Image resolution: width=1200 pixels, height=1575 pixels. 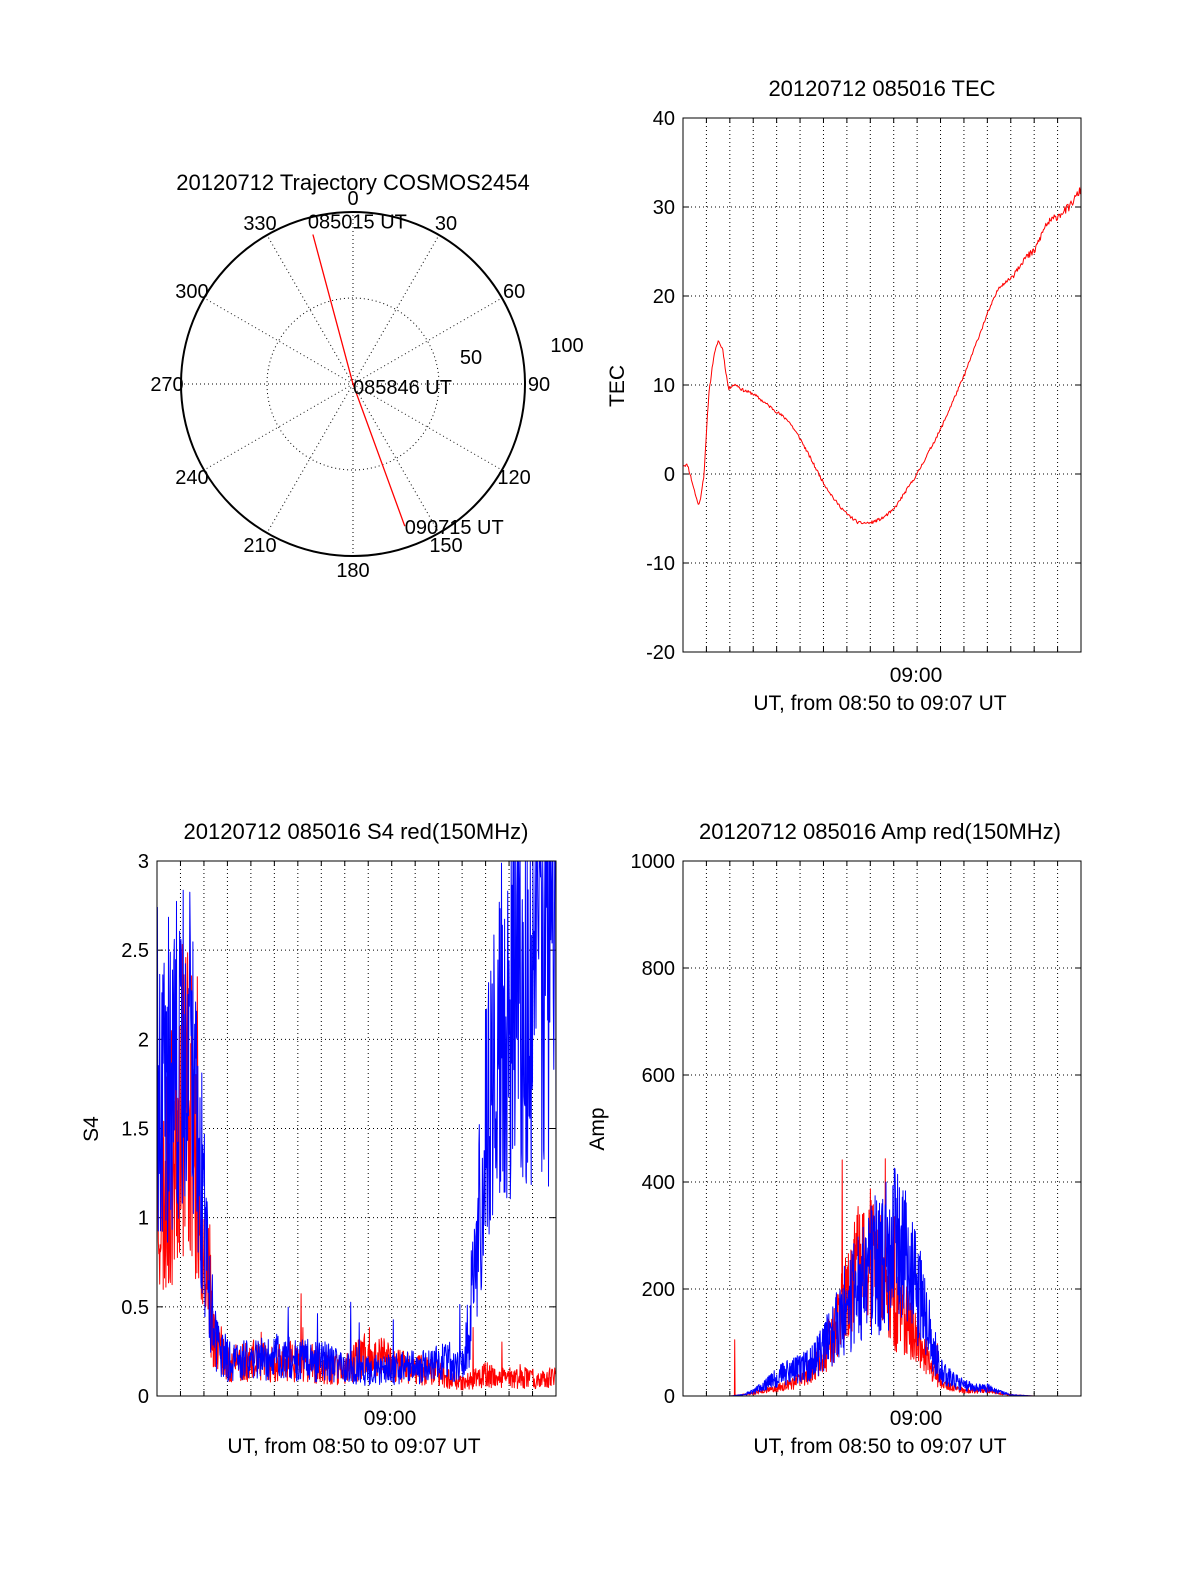 I want to click on polar-azimuth-label: 270, so click(x=166, y=385).